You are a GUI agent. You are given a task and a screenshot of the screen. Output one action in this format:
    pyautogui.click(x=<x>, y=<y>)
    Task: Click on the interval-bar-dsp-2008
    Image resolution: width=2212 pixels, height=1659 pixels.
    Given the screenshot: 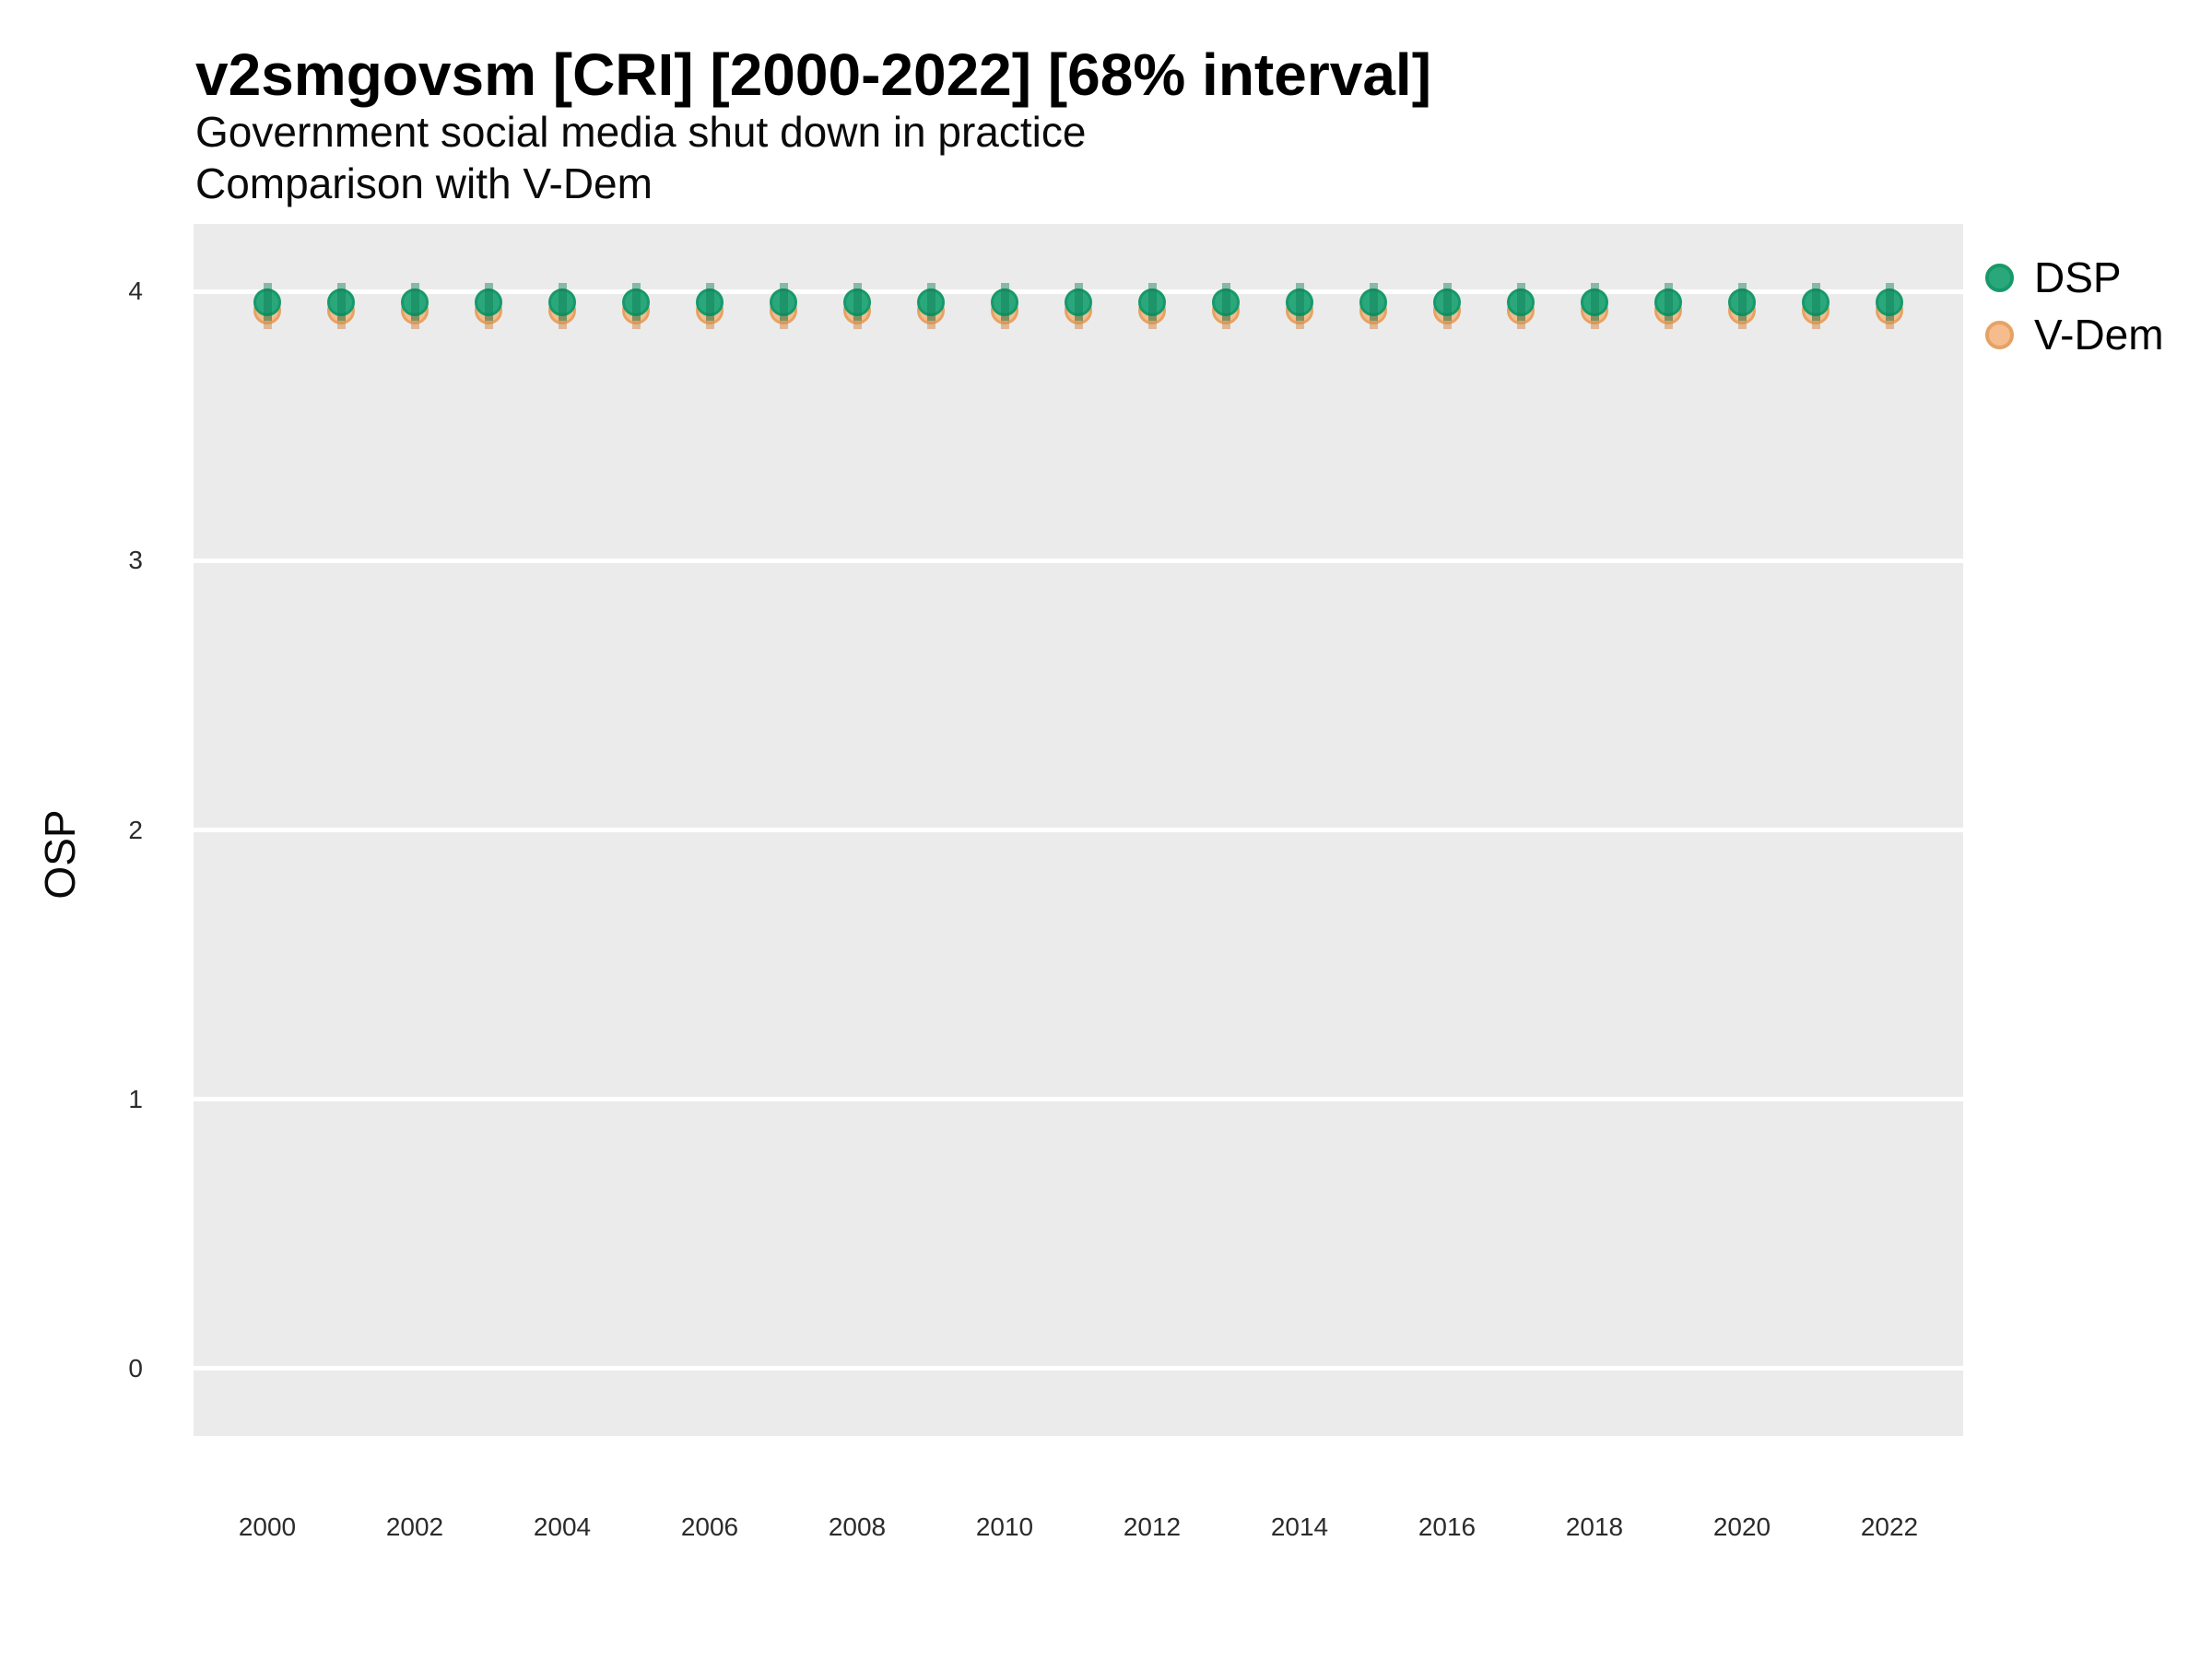 What is the action you would take?
    pyautogui.click(x=857, y=302)
    